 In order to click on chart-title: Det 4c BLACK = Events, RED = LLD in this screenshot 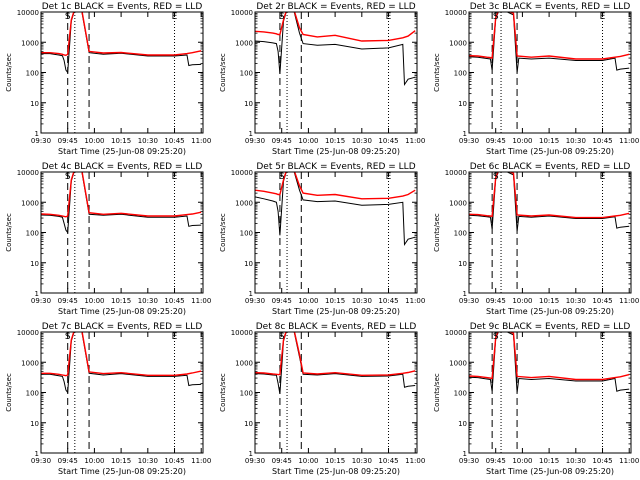, I will do `click(122, 167)`.